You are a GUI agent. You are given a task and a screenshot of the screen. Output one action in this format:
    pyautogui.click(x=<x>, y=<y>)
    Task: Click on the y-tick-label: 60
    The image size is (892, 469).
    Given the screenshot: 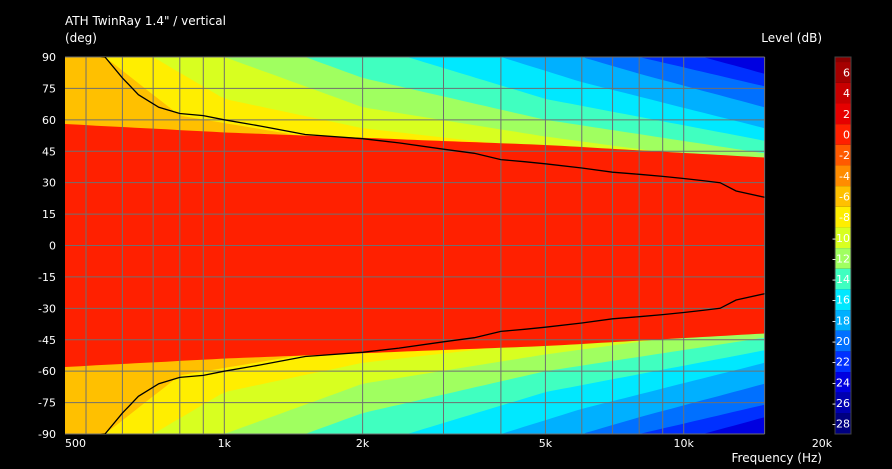 What is the action you would take?
    pyautogui.click(x=49, y=120)
    